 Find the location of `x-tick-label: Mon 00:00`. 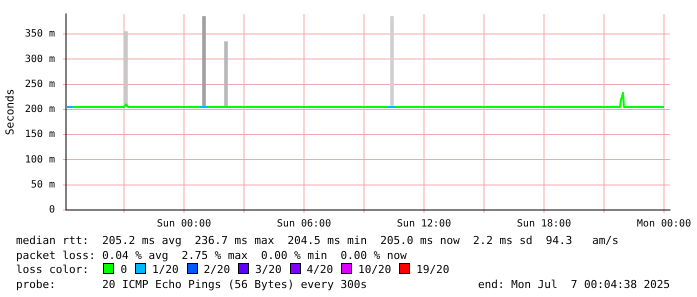

x-tick-label: Mon 00:00 is located at coordinates (664, 224).